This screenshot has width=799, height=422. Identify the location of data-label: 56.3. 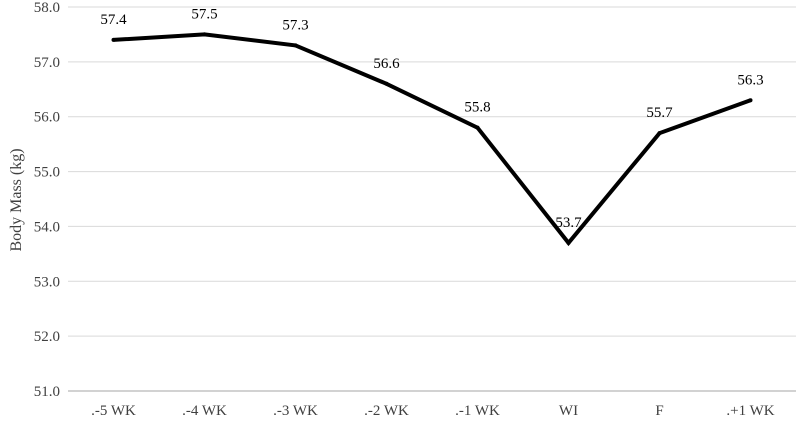
(750, 80).